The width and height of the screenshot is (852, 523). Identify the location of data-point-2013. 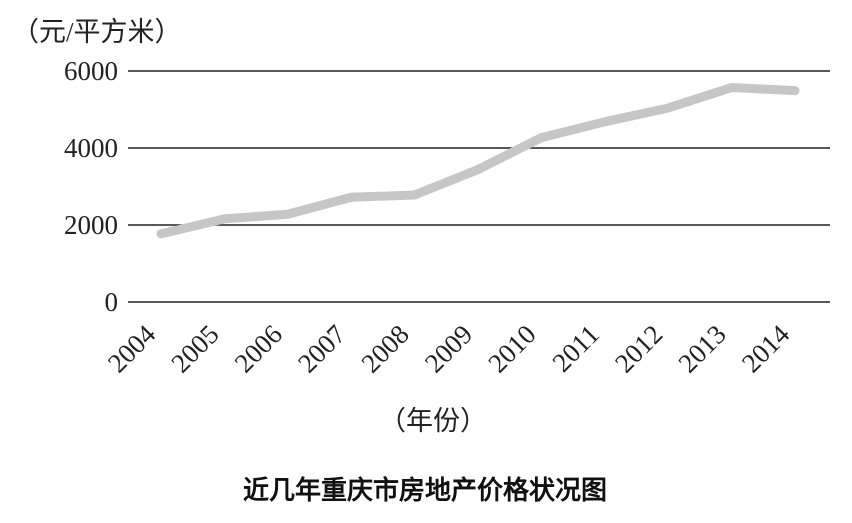
(732, 88).